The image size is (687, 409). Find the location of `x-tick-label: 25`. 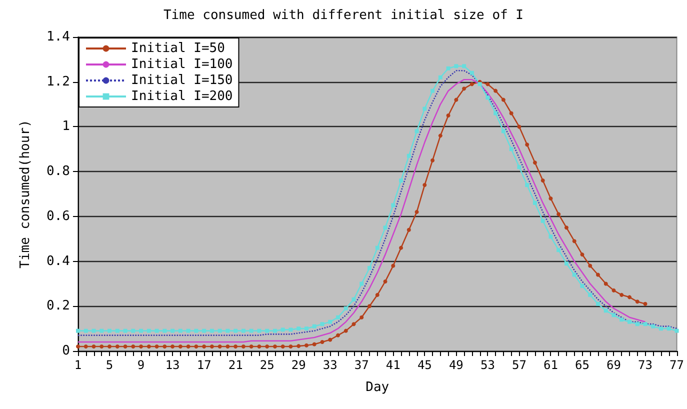

x-tick-label: 25 is located at coordinates (267, 365).